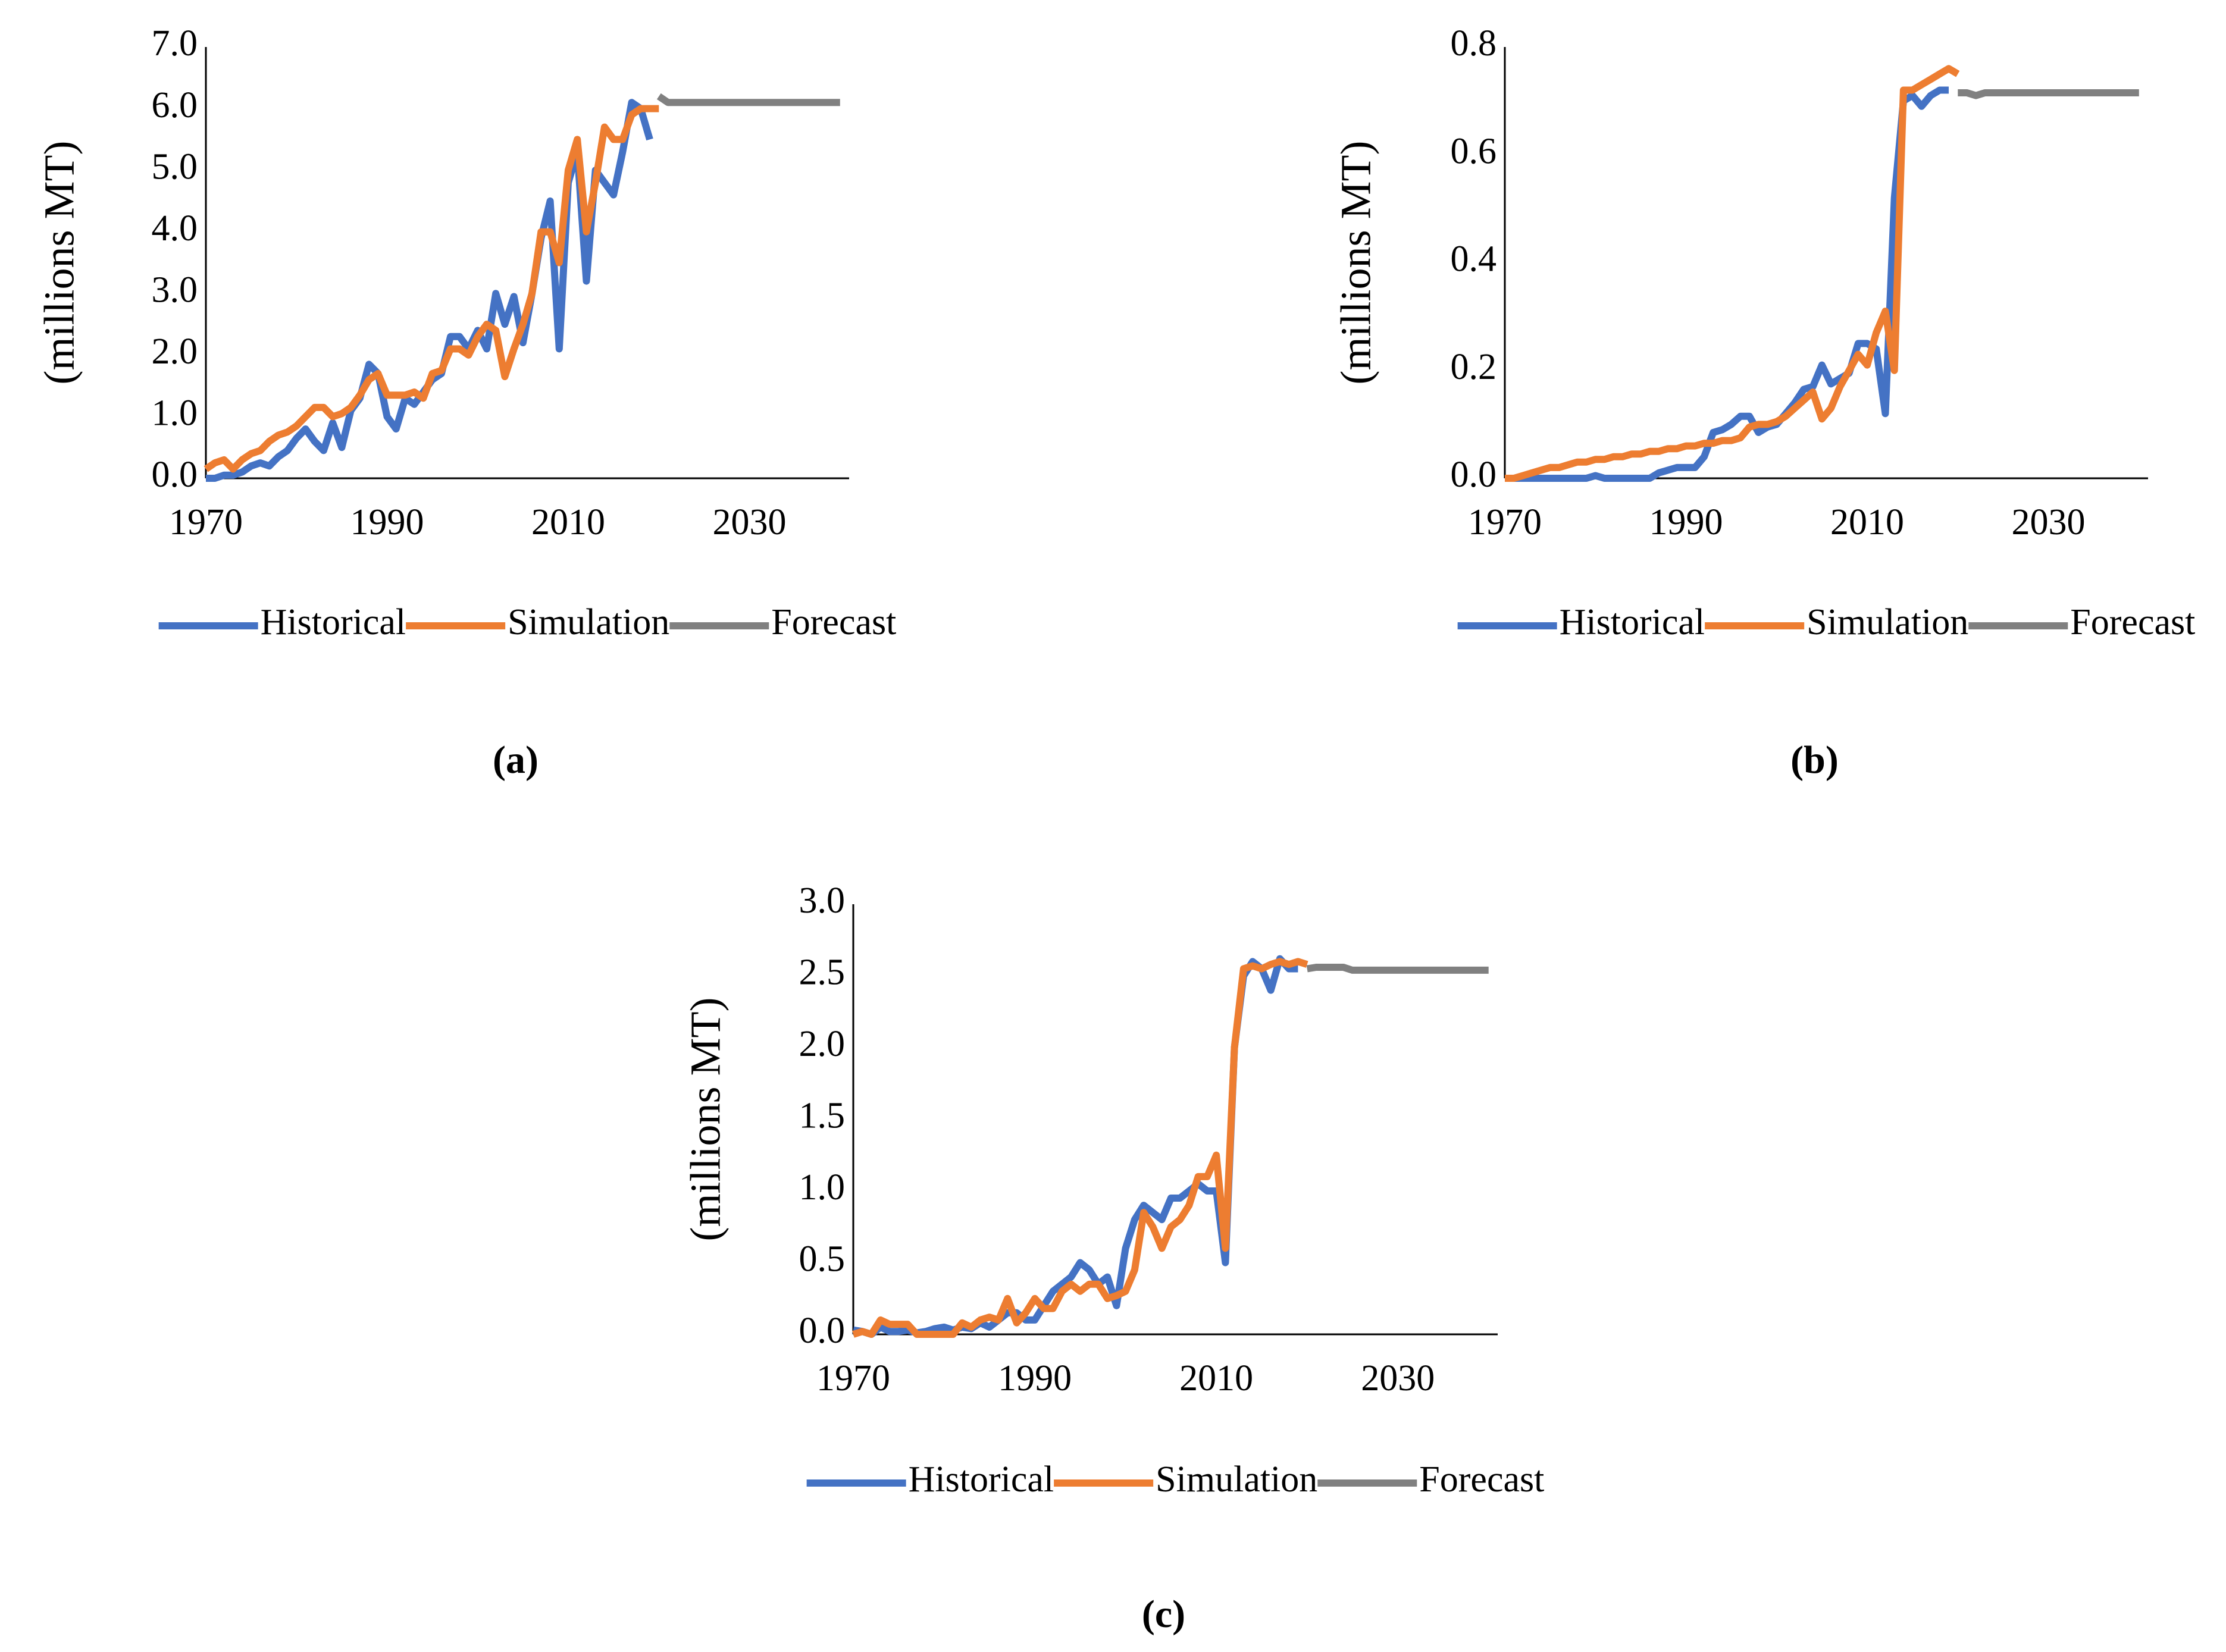  I want to click on chart-caption: (a), so click(516, 760).